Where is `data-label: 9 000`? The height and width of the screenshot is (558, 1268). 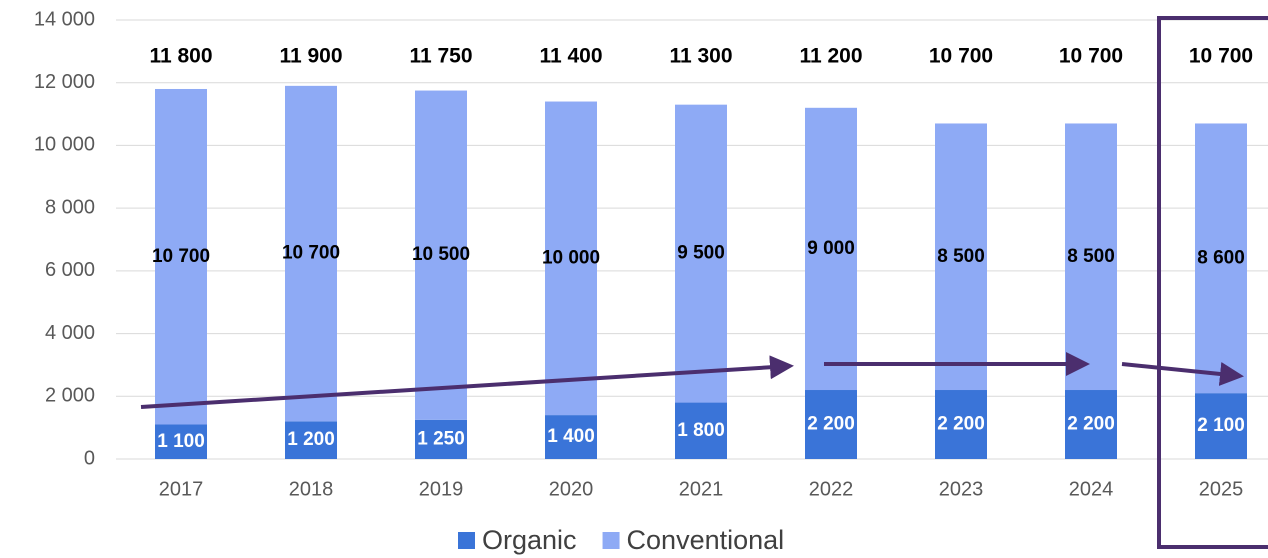 data-label: 9 000 is located at coordinates (831, 248).